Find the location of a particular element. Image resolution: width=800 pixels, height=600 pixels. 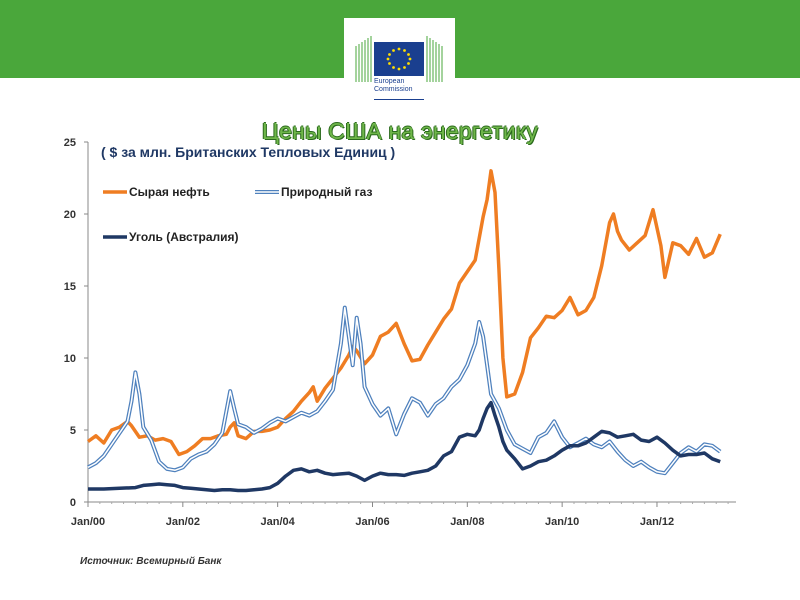

logo-line-2: Commission is located at coordinates (393, 89).